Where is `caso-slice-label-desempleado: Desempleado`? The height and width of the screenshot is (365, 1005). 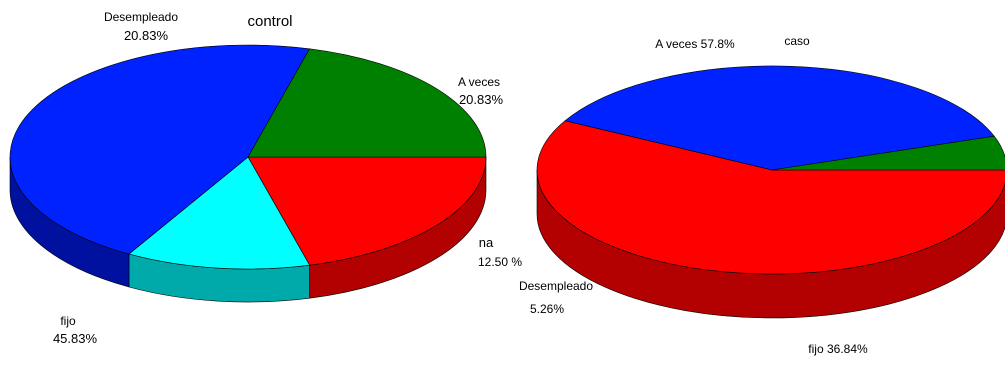
caso-slice-label-desempleado: Desempleado is located at coordinates (556, 286).